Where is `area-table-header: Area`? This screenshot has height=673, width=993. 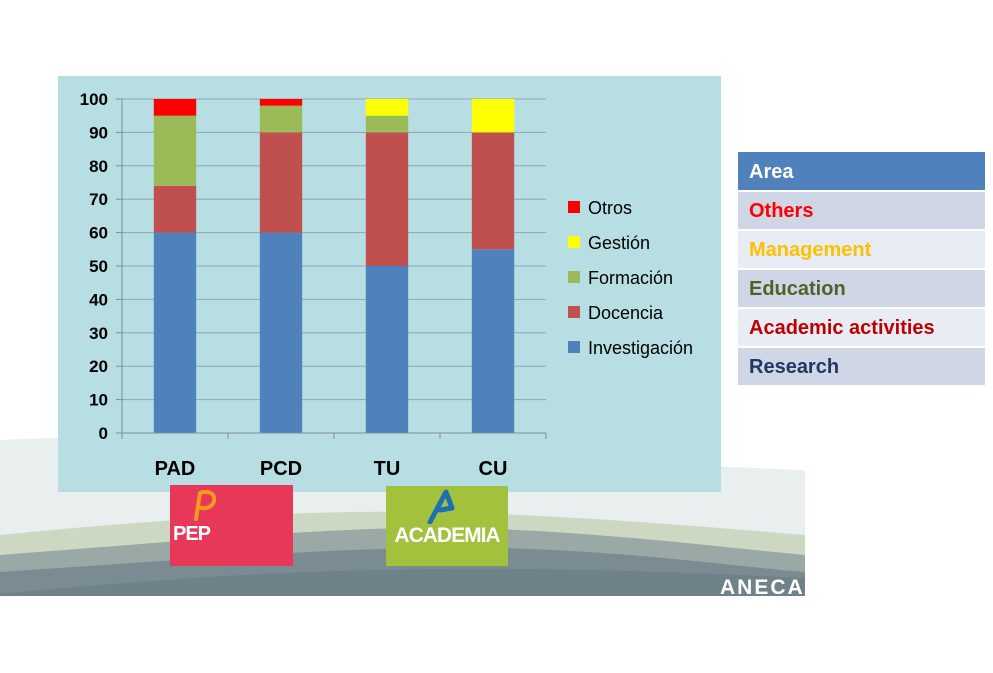
area-table-header: Area is located at coordinates (861, 172).